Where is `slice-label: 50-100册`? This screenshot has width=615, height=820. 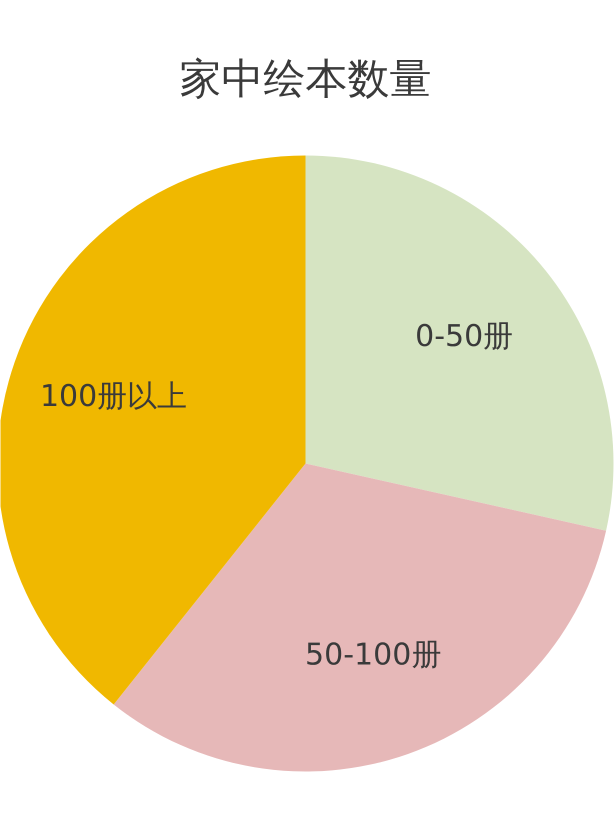
slice-label: 50-100册 is located at coordinates (373, 655).